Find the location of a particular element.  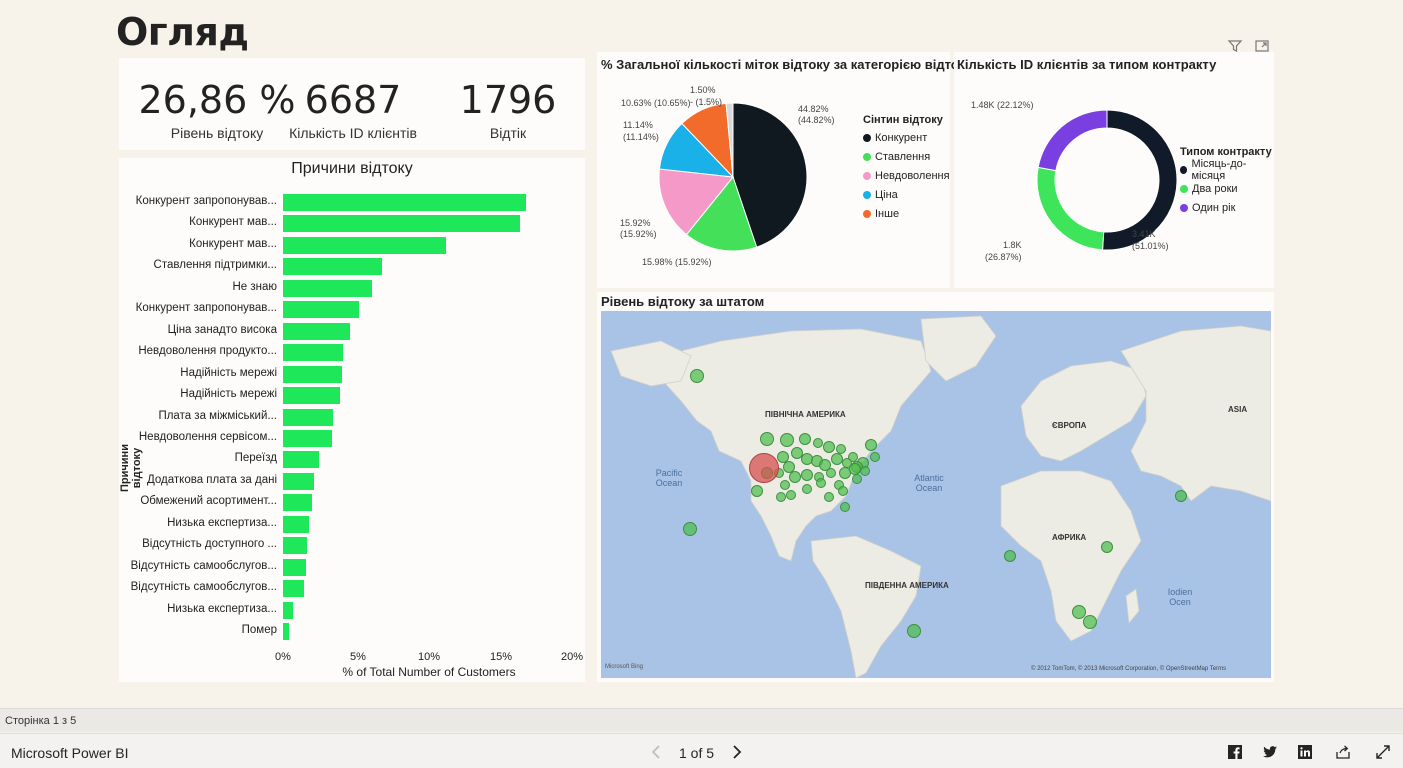

donut-label-monthly: 3.41K (51.01%) is located at coordinates (1150, 240).